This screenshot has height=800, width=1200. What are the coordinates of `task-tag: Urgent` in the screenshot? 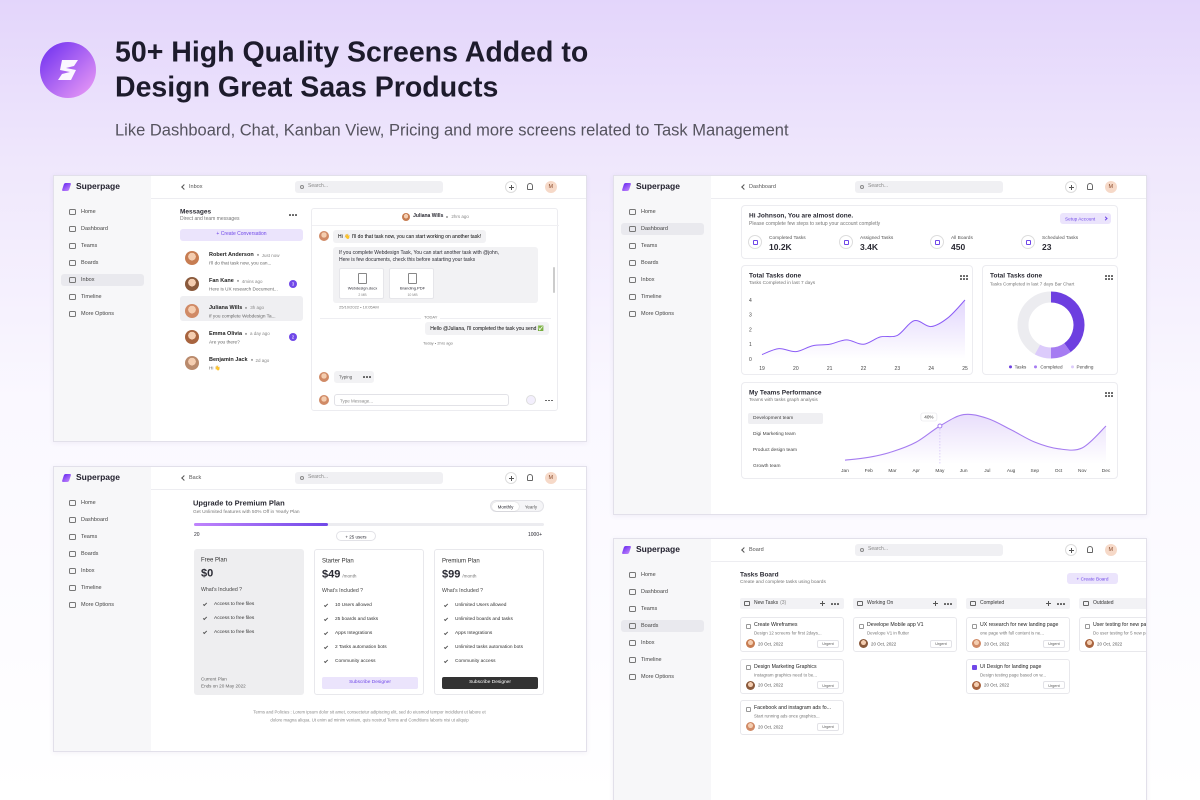 It's located at (1054, 685).